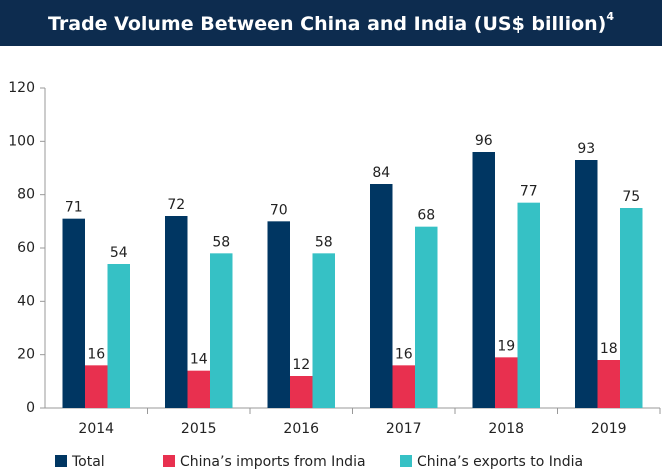 Image resolution: width=662 pixels, height=471 pixels. What do you see at coordinates (404, 429) in the screenshot?
I see `x-tick-label: 2017` at bounding box center [404, 429].